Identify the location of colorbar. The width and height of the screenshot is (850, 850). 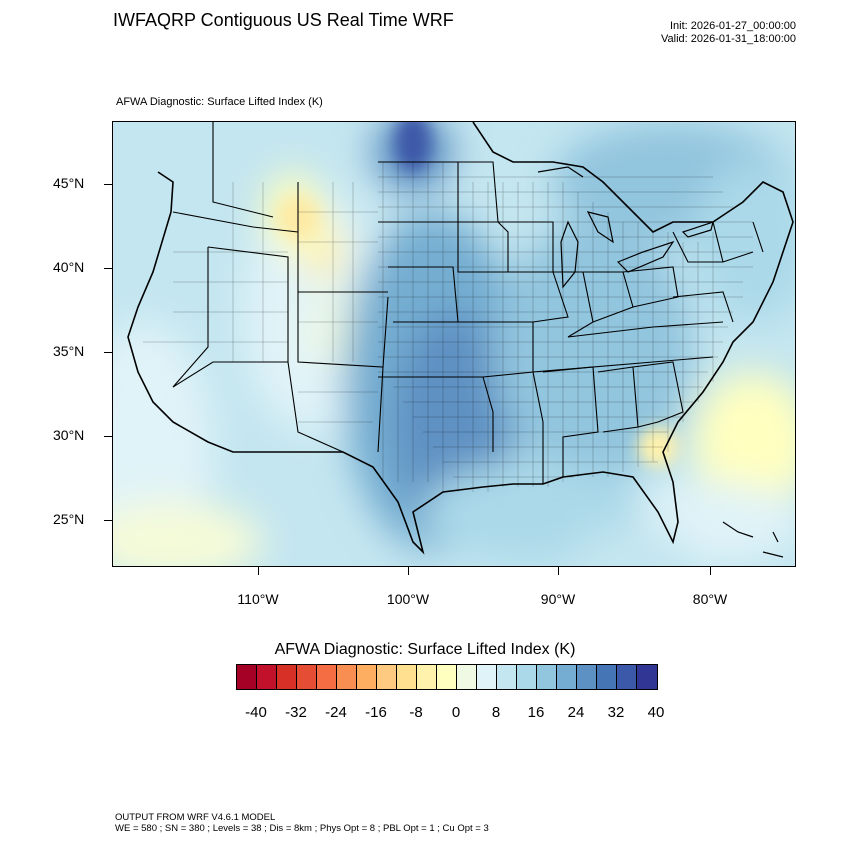
(447, 677).